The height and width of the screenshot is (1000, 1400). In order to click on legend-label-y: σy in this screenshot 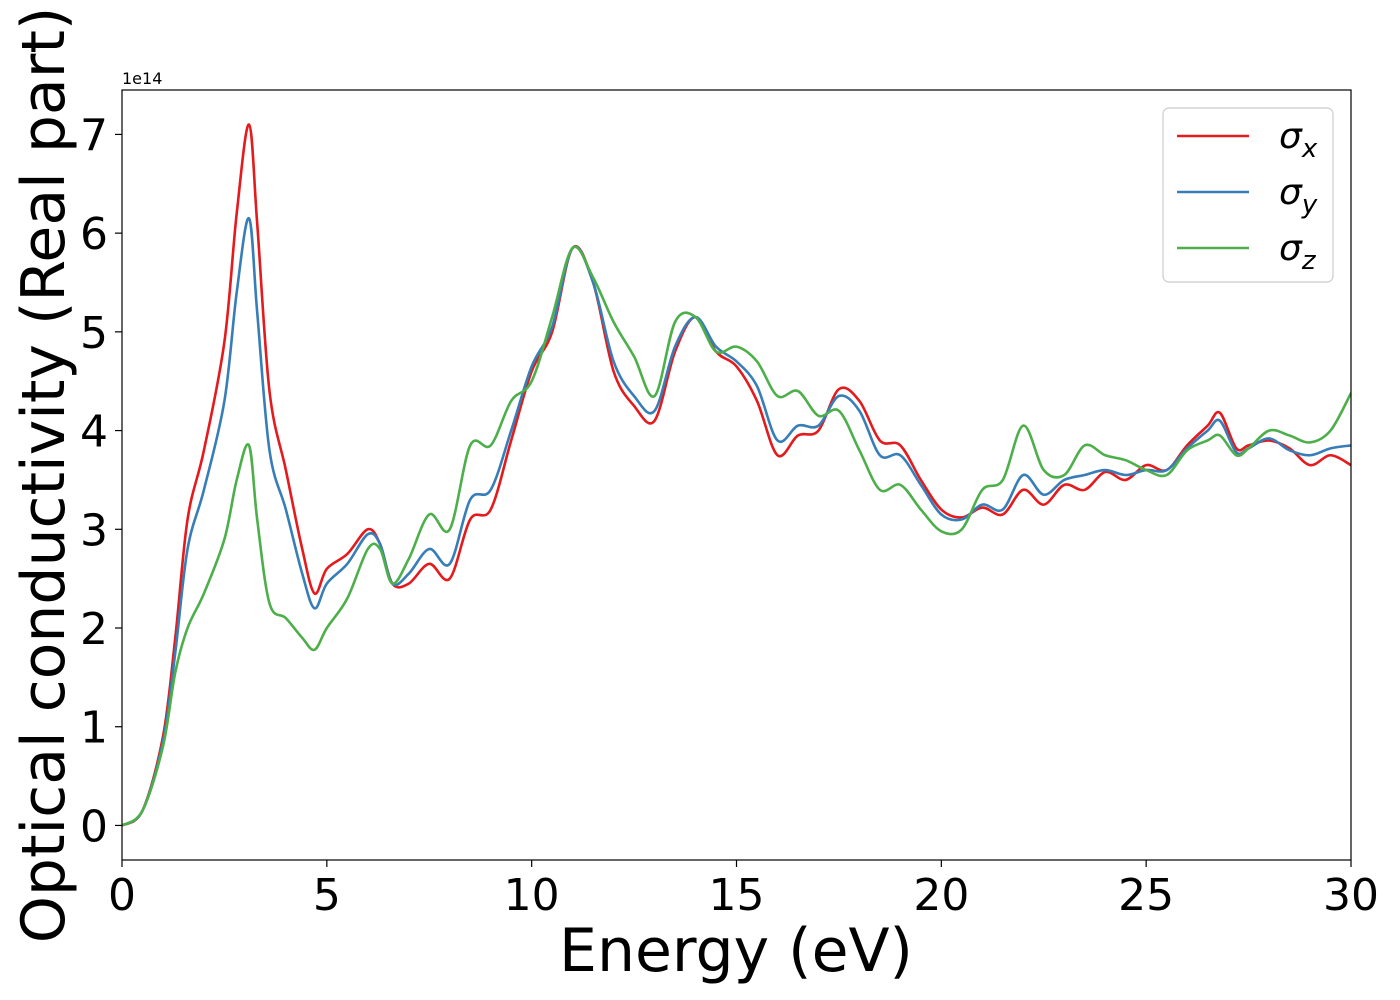, I will do `click(1298, 196)`.